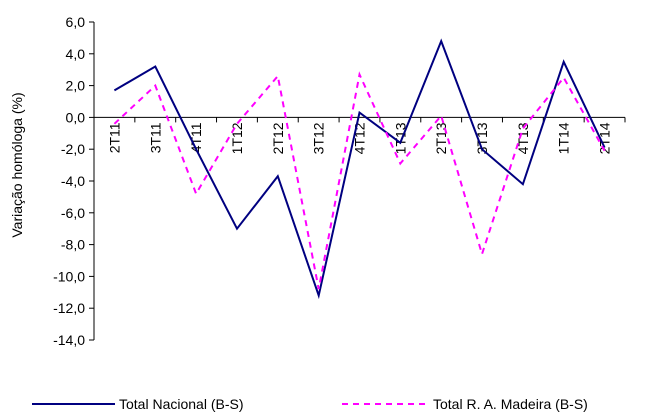  I want to click on y-tick-label: 2,0, so click(76, 86).